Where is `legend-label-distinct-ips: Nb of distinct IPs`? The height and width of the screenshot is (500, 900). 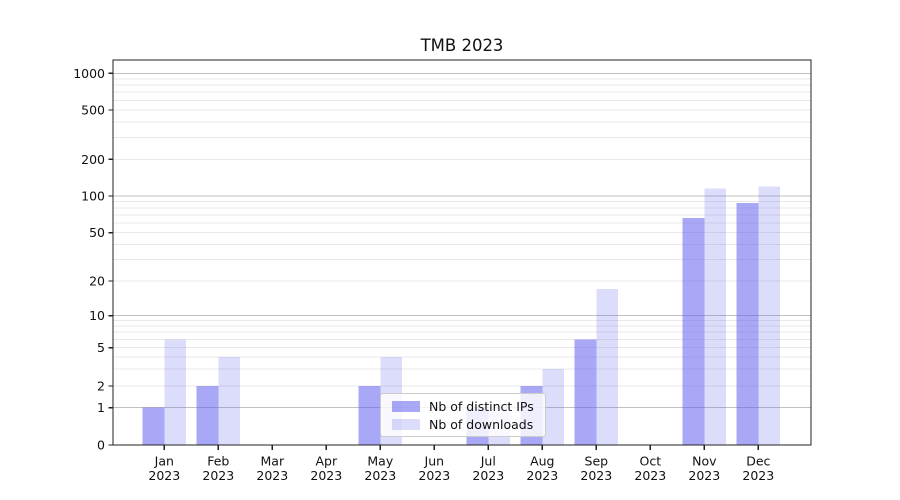 legend-label-distinct-ips: Nb of distinct IPs is located at coordinates (481, 406).